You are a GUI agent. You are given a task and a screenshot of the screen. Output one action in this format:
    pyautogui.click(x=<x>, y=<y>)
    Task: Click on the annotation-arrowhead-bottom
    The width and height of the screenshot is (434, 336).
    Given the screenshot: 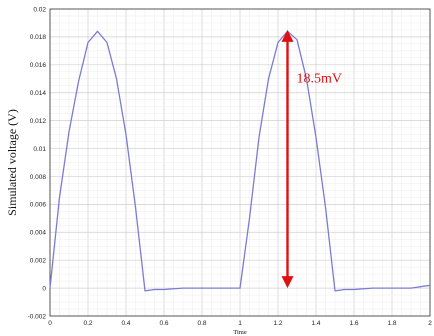 What is the action you would take?
    pyautogui.click(x=287, y=282)
    